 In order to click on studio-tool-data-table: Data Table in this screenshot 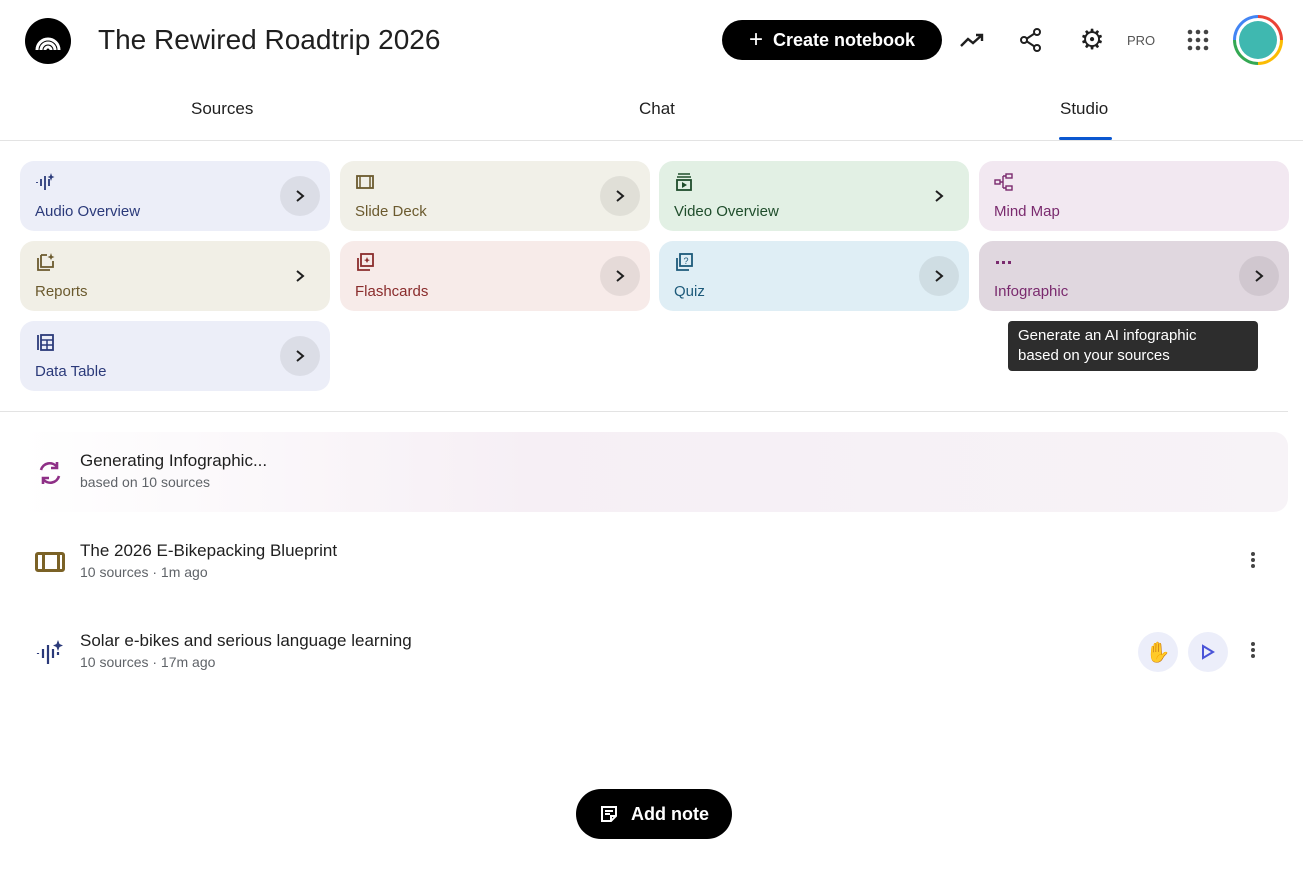, I will do `click(175, 356)`.